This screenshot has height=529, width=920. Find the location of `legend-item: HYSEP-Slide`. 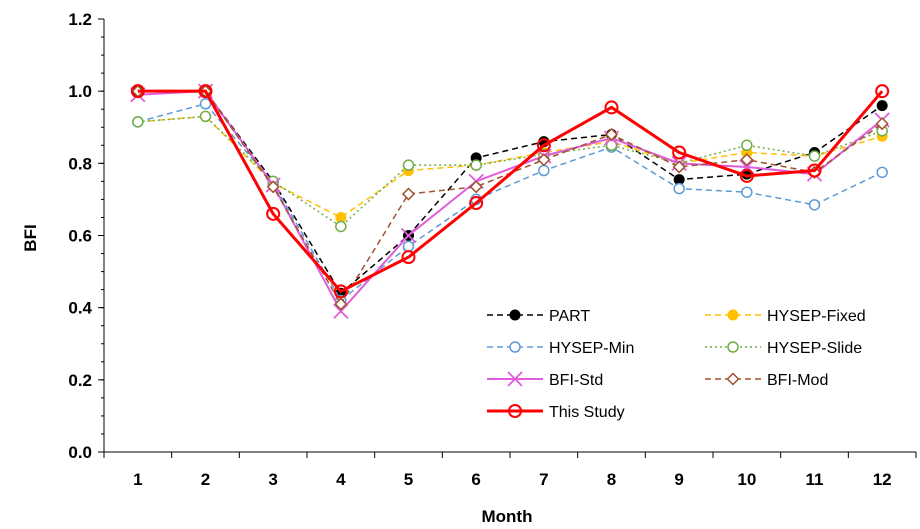

legend-item: HYSEP-Slide is located at coordinates (783, 348).